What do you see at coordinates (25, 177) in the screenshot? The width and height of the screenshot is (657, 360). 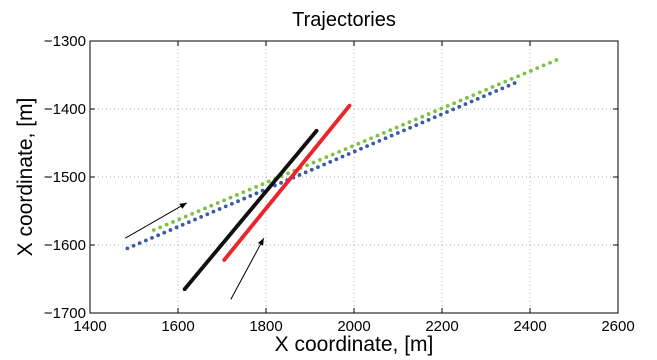 I see `y-axis-label: X coordinate, [m]` at bounding box center [25, 177].